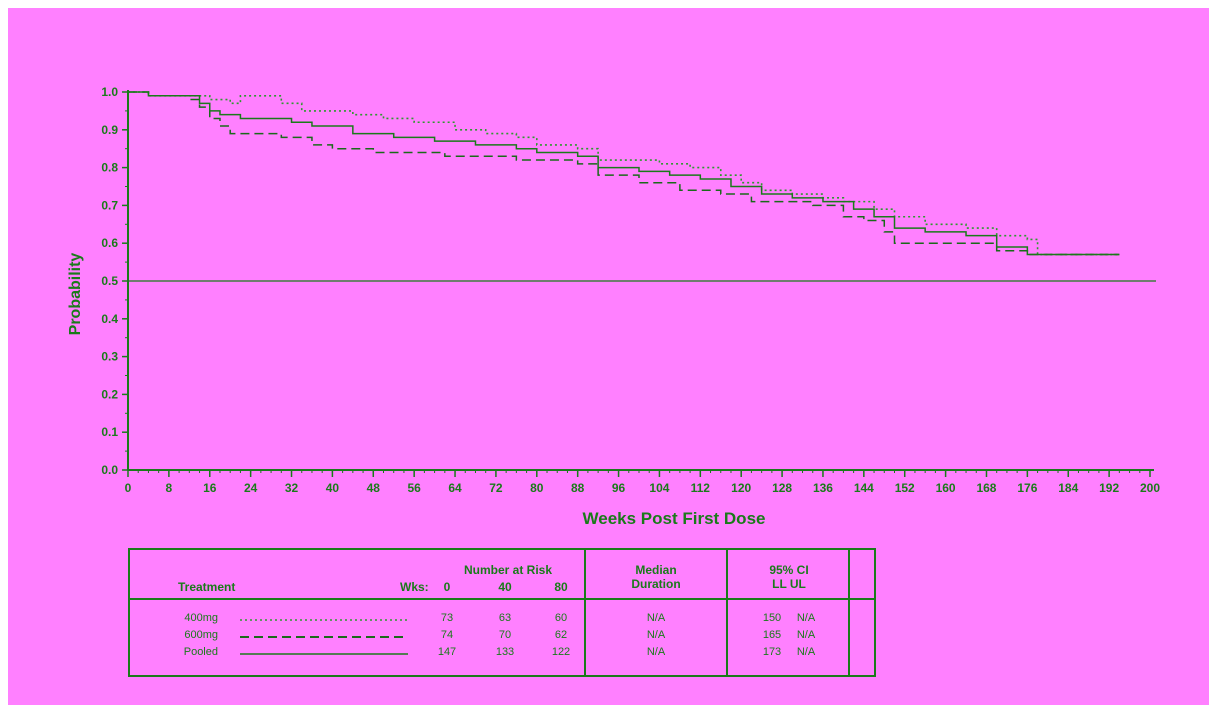 The width and height of the screenshot is (1217, 713). I want to click on y-tick-label: 0.9, so click(109, 130).